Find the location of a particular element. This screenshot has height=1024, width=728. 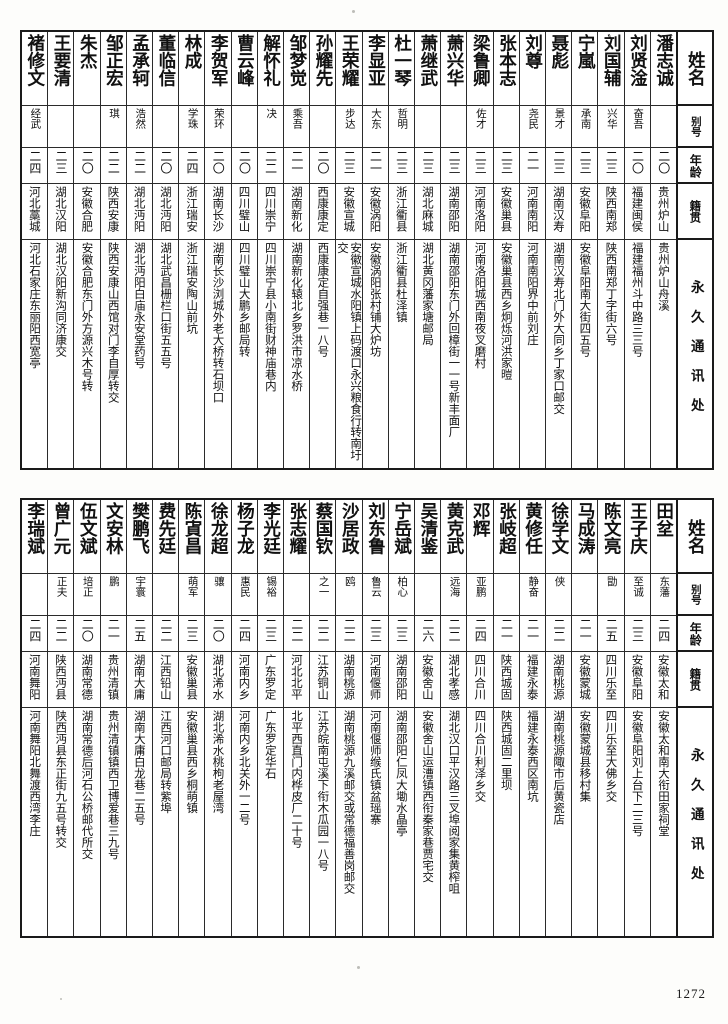

person-column: 李贺军 荣环 二〇 湖南长沙 湖南长沙浏城外老大桥转石坝口 is located at coordinates (217, 250).